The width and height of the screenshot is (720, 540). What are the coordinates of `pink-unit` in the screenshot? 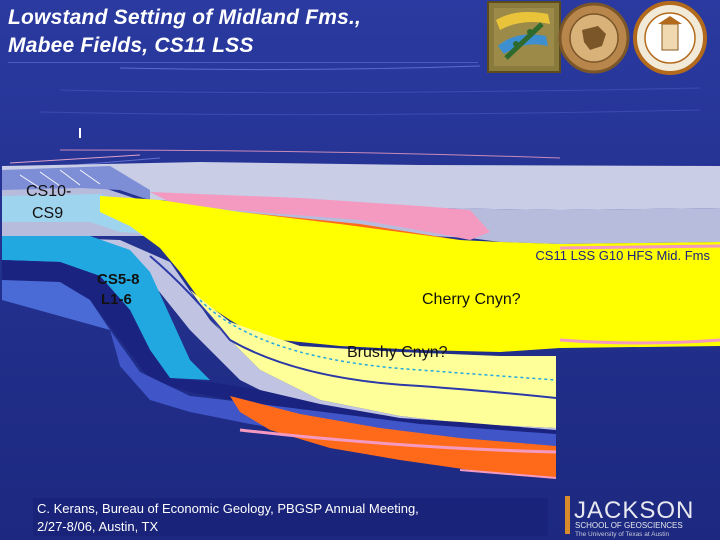 It's located at (320, 216).